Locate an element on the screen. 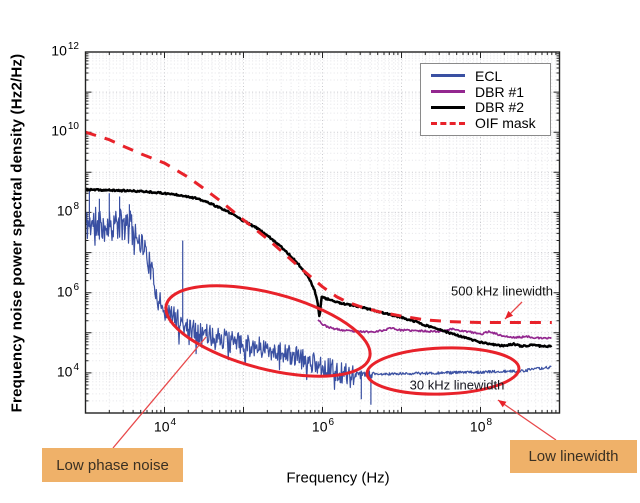 The height and width of the screenshot is (503, 640). legend-item: DBR #1 is located at coordinates (486, 92).